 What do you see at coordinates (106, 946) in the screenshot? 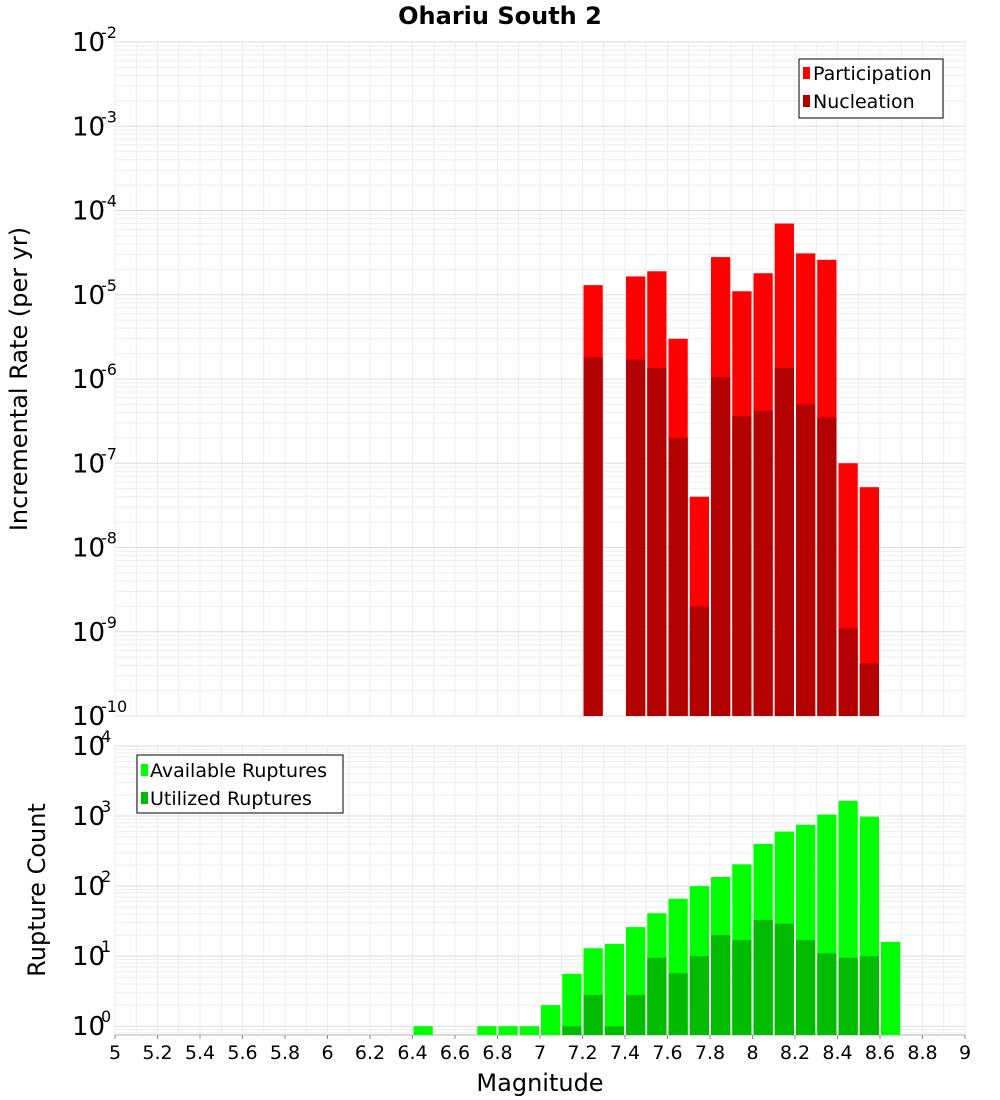
I see `count-y-tick-exponent: 1` at bounding box center [106, 946].